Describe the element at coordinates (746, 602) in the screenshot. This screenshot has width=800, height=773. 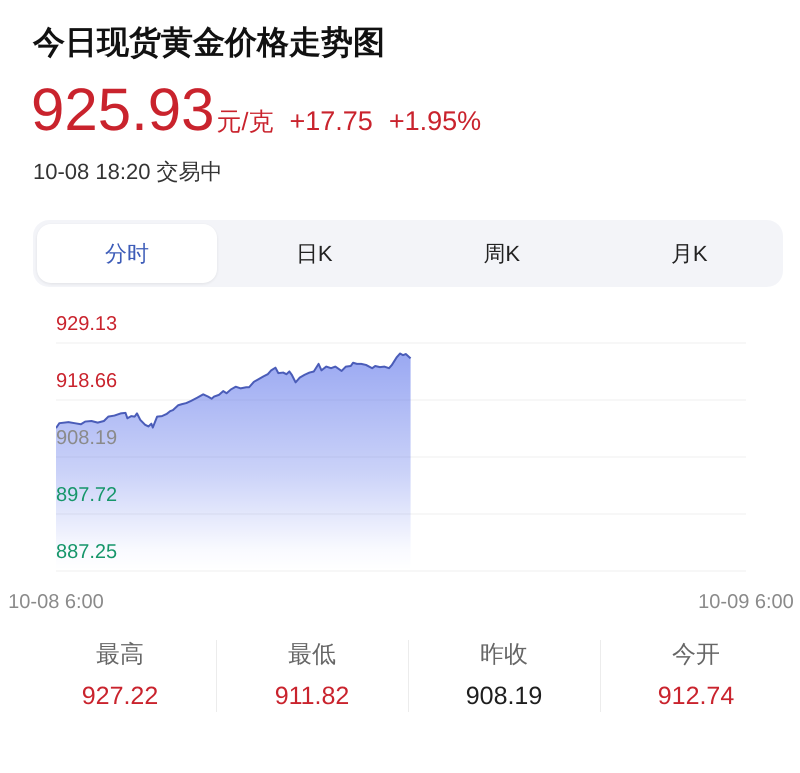
I see `x-tick-label: 10-09 6:00` at that location.